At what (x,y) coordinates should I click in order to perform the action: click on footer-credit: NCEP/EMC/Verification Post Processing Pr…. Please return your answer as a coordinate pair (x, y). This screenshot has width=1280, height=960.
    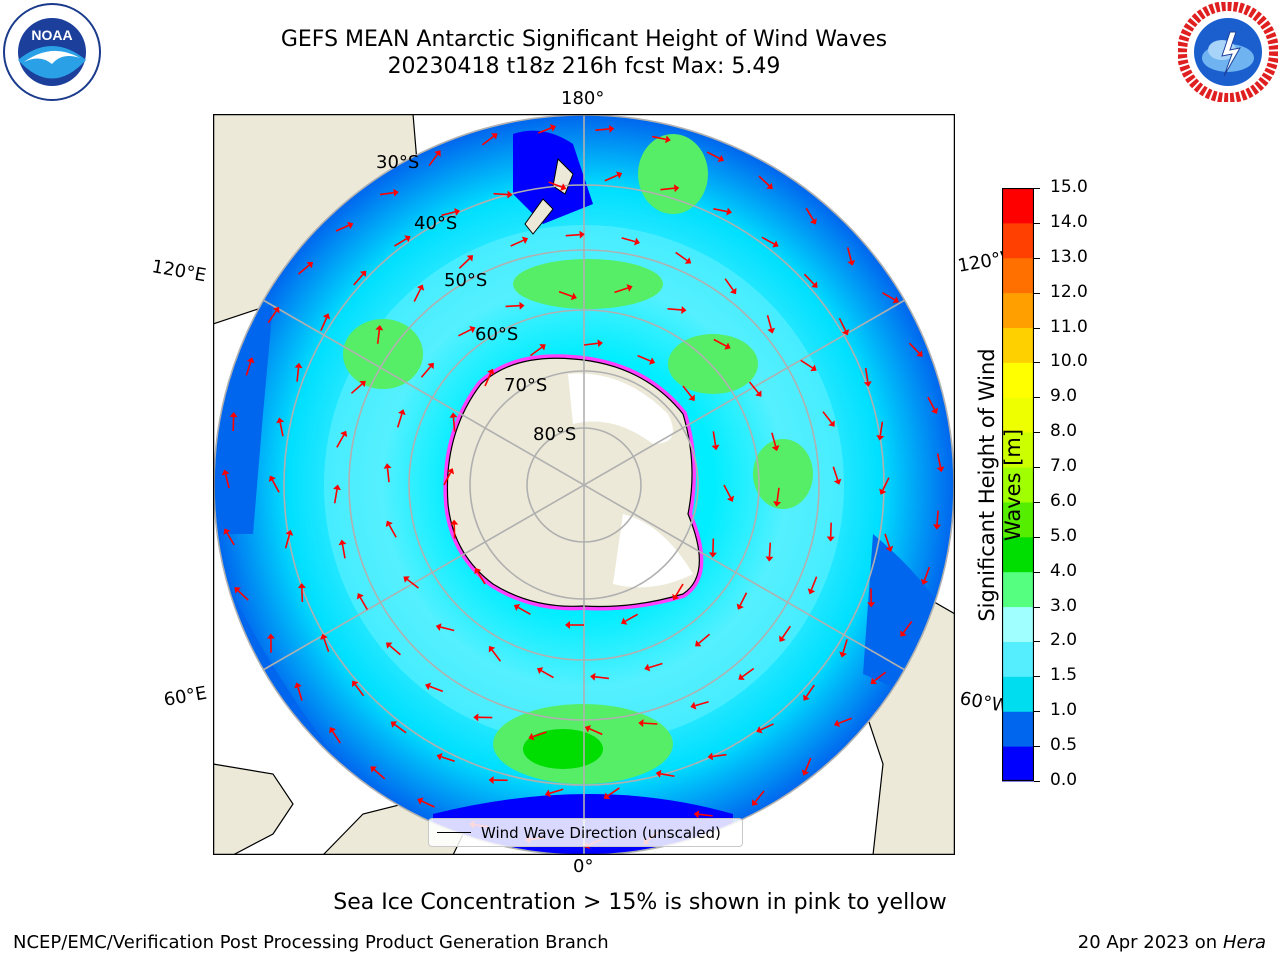
    Looking at the image, I should click on (311, 942).